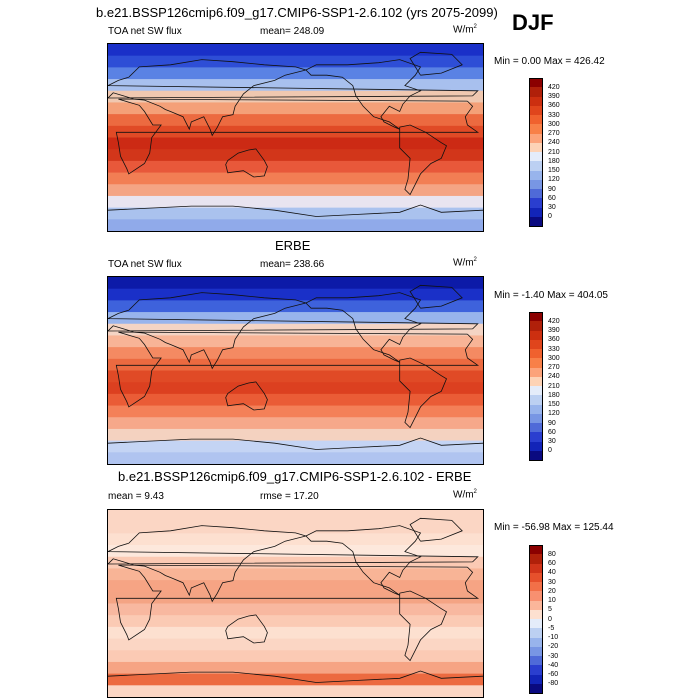 The image size is (700, 700). What do you see at coordinates (559, 619) in the screenshot?
I see `panel3-colorbar: 80 60 40 30 20 10 5 0 -5 -10 -20 -30 -40 -60 -80` at bounding box center [559, 619].